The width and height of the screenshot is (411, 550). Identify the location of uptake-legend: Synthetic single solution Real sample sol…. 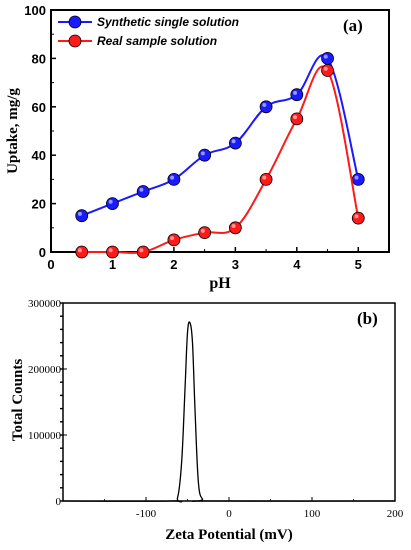
(148, 31).